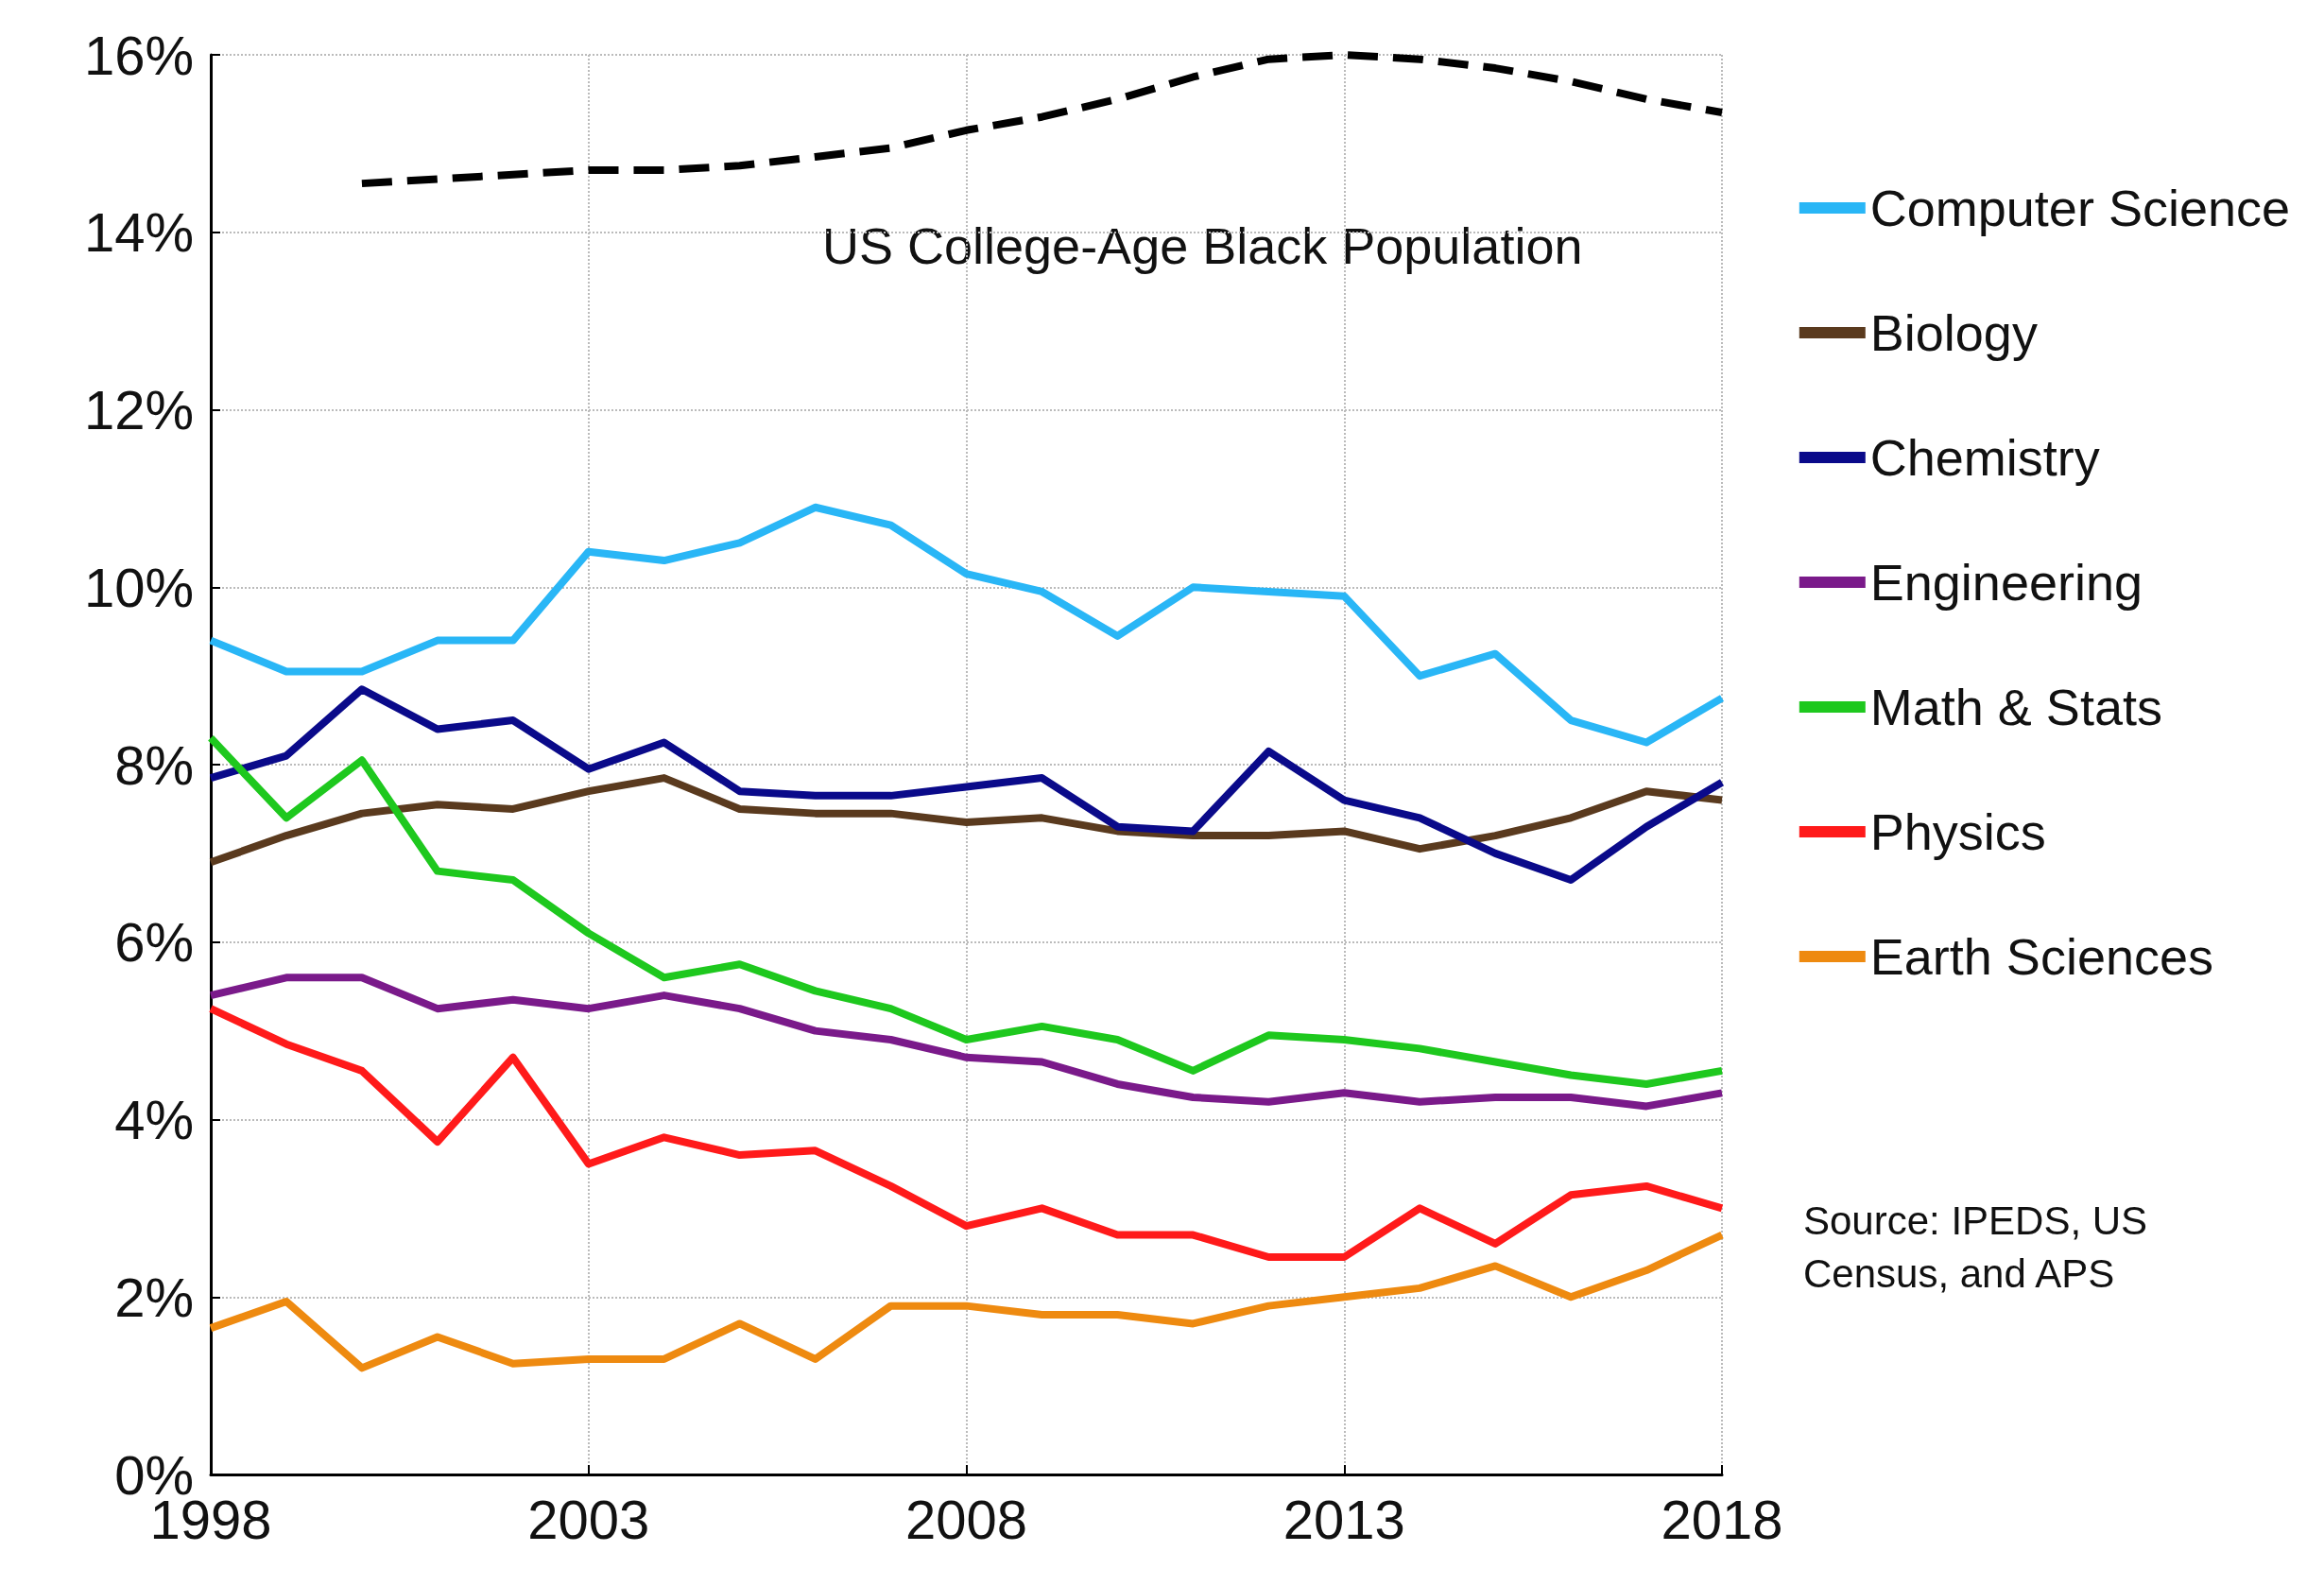 The width and height of the screenshot is (2324, 1586). What do you see at coordinates (2080, 208) in the screenshot?
I see `legend-label: Computer Science` at bounding box center [2080, 208].